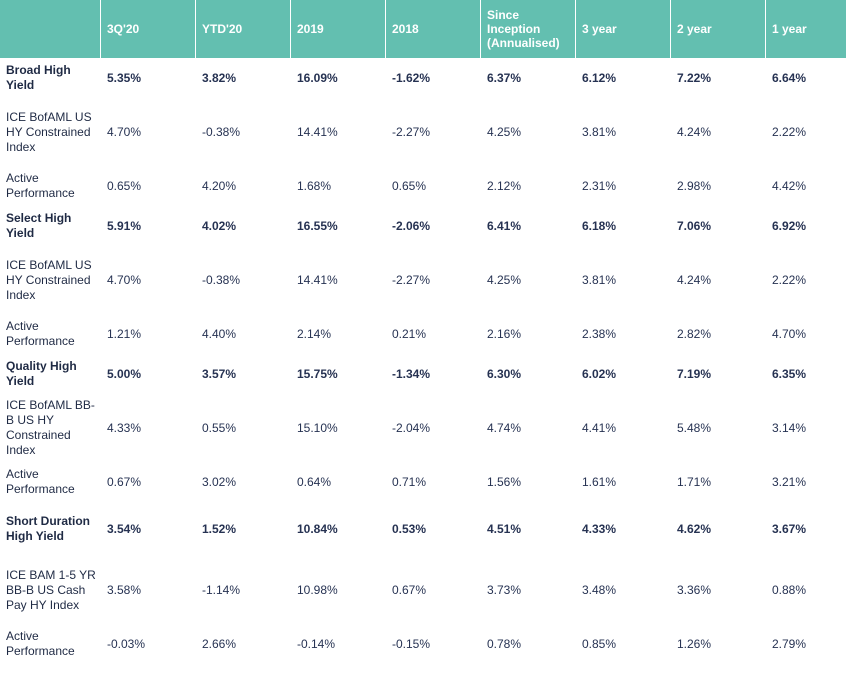  What do you see at coordinates (433, 78) in the screenshot?
I see `value-cell: -1.62%` at bounding box center [433, 78].